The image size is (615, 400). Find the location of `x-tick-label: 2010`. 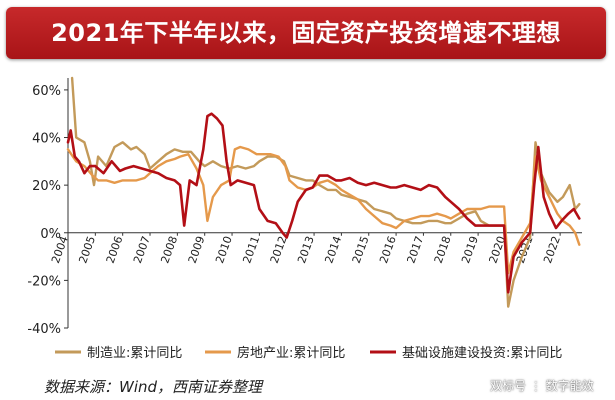

x-tick-label: 2010 is located at coordinates (224, 249).